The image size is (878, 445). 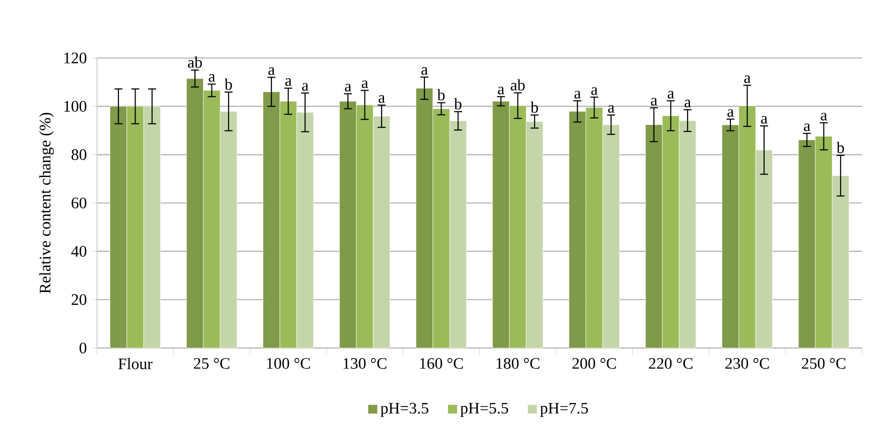 What do you see at coordinates (78, 251) in the screenshot?
I see `y-tick-label: 40` at bounding box center [78, 251].